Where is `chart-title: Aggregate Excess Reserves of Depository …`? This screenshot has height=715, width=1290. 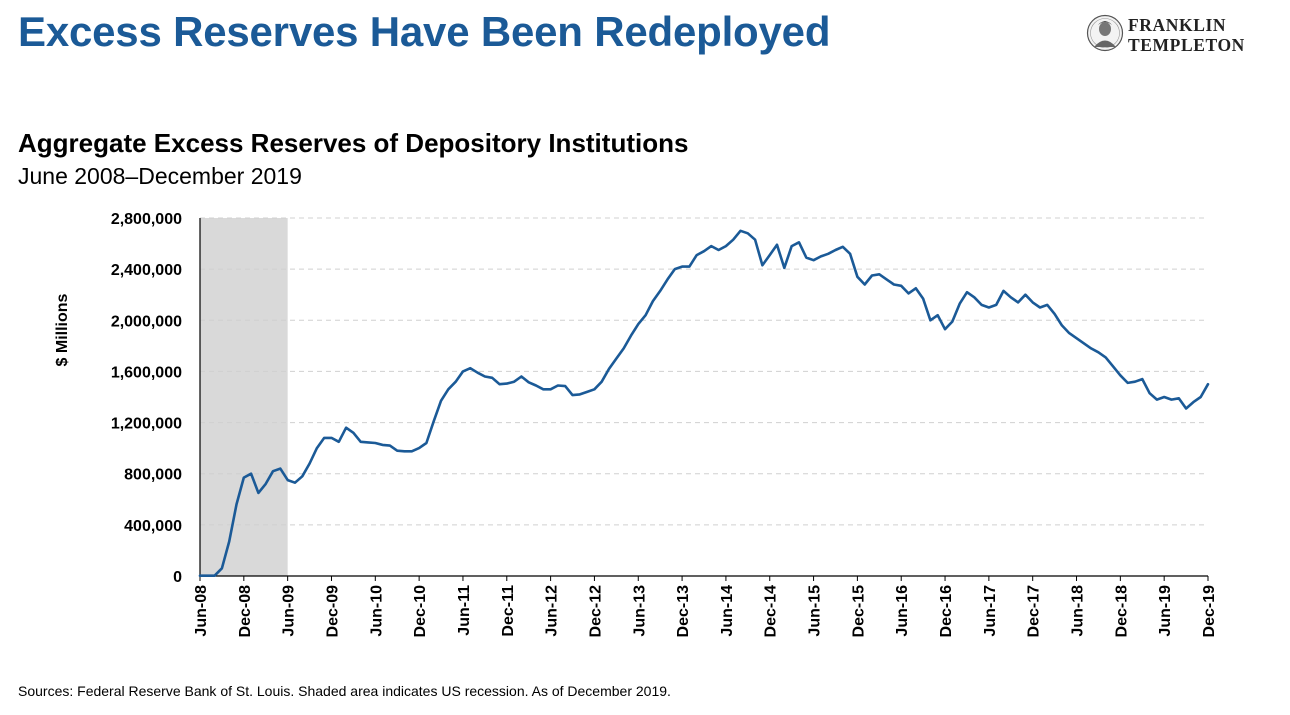 chart-title: Aggregate Excess Reserves of Depository … is located at coordinates (353, 143).